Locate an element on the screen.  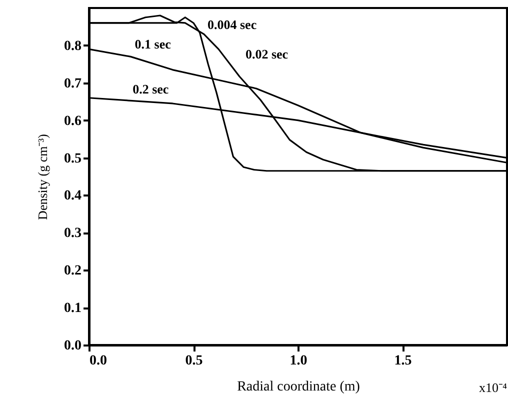
series-label: 0.004 sec is located at coordinates (232, 24).